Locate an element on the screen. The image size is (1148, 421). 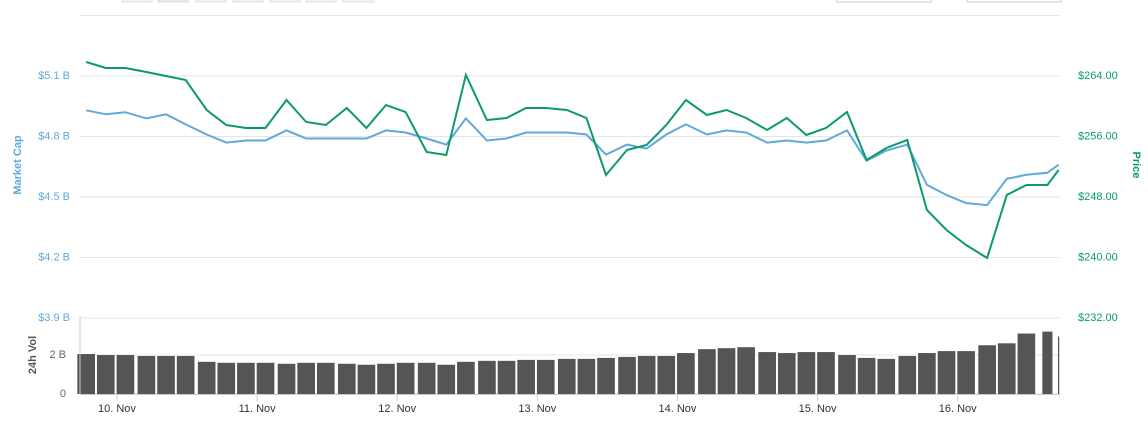
x-tick-label: 12. Nov is located at coordinates (397, 409).